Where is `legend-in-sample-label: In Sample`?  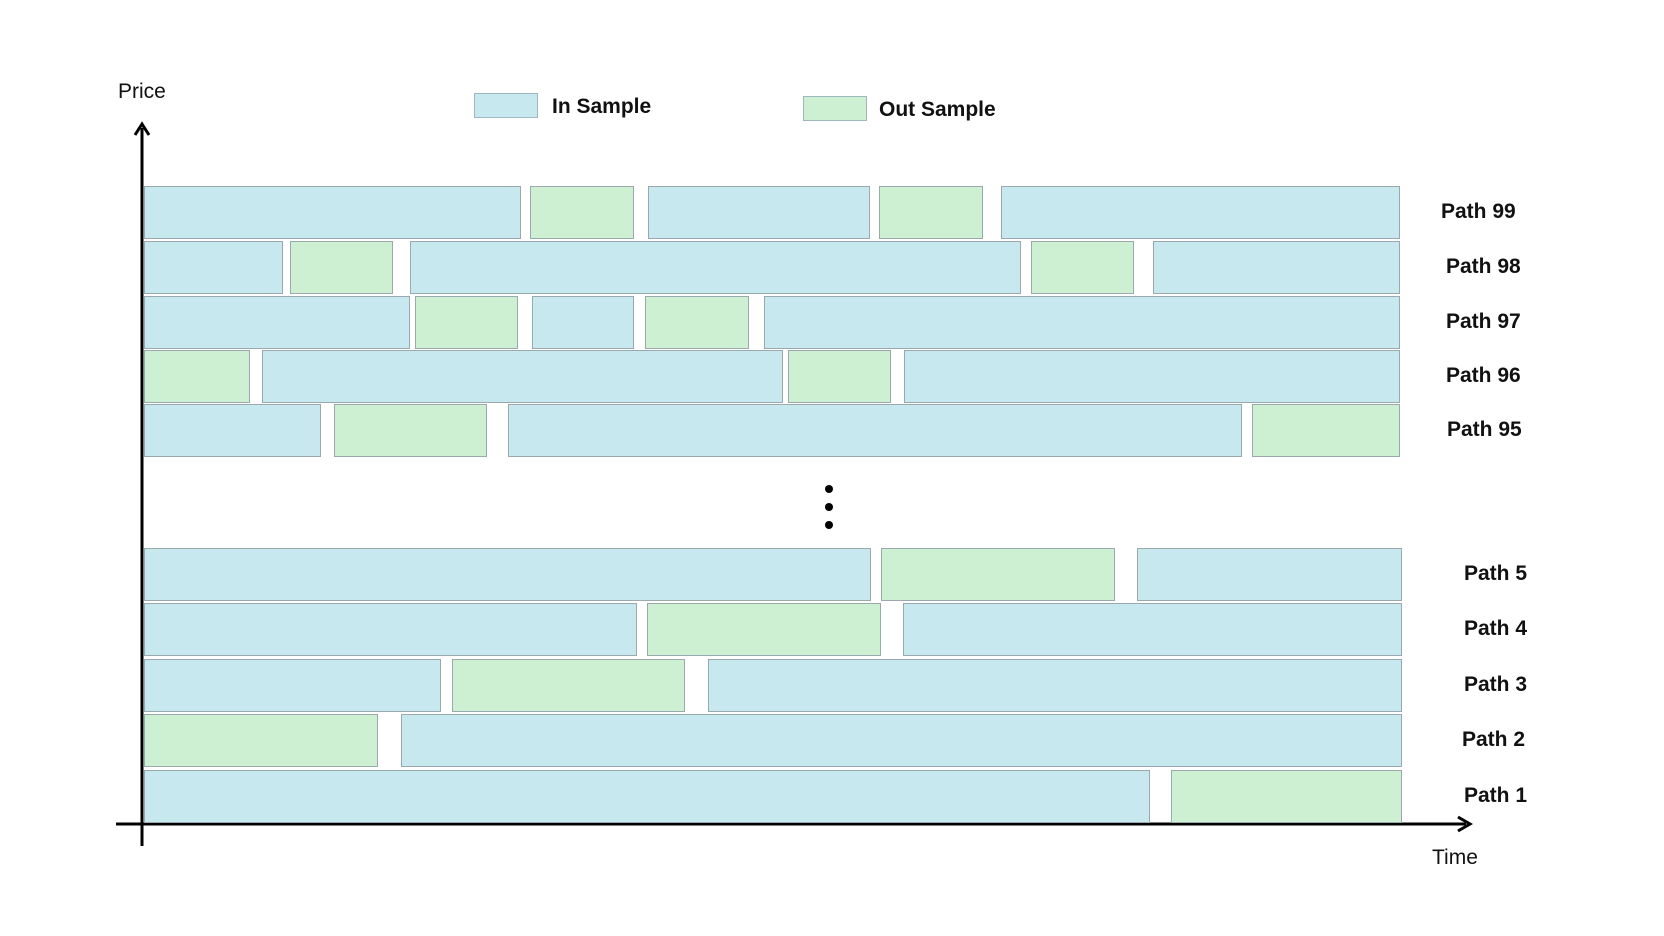
legend-in-sample-label: In Sample is located at coordinates (602, 106).